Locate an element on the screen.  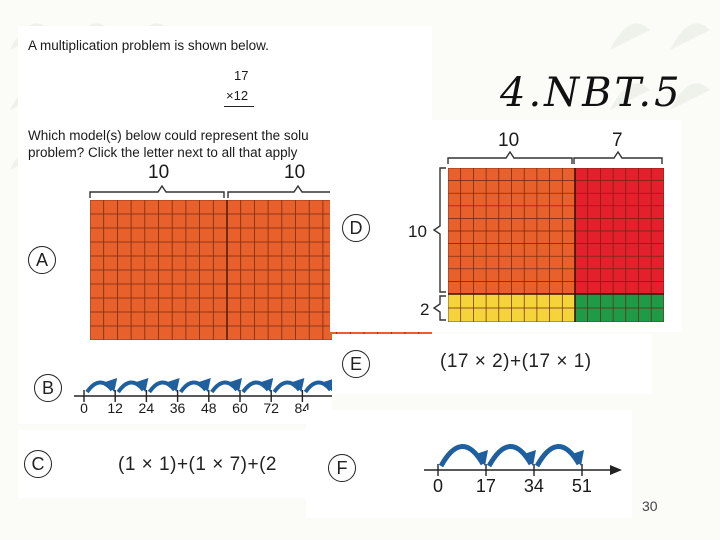
option-a-braces is located at coordinates (258, 191).